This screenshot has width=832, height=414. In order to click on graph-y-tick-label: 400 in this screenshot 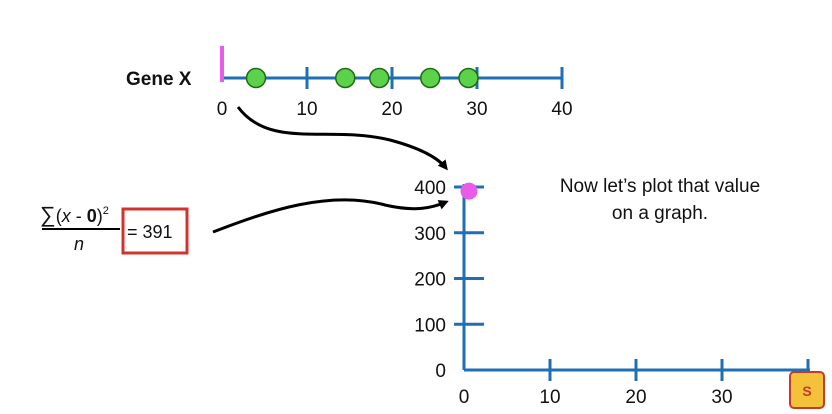, I will do `click(430, 188)`.